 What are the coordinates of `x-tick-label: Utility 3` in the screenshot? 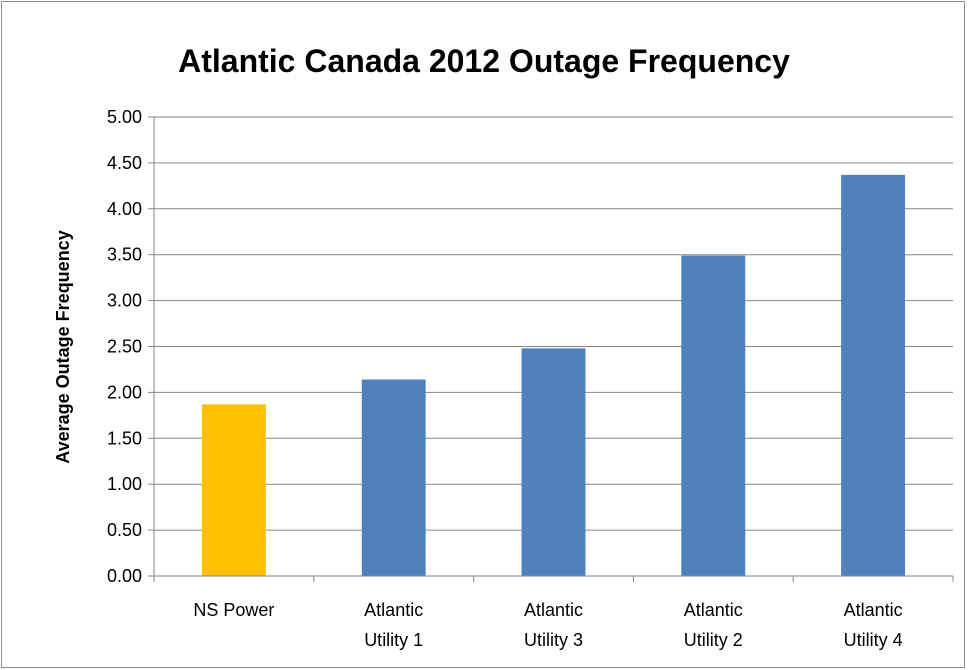 It's located at (553, 640).